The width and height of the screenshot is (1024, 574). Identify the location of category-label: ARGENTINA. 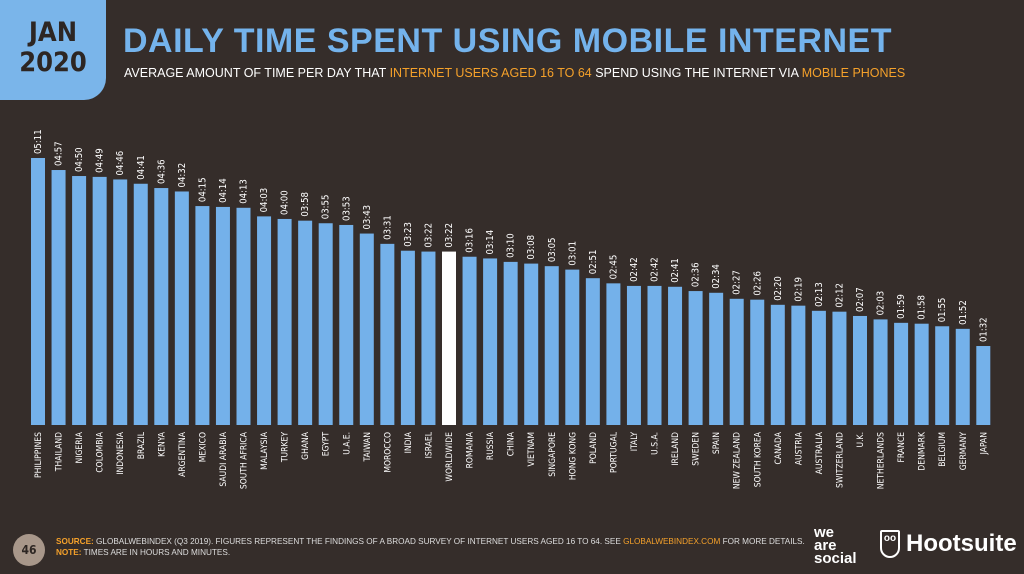
(183, 454).